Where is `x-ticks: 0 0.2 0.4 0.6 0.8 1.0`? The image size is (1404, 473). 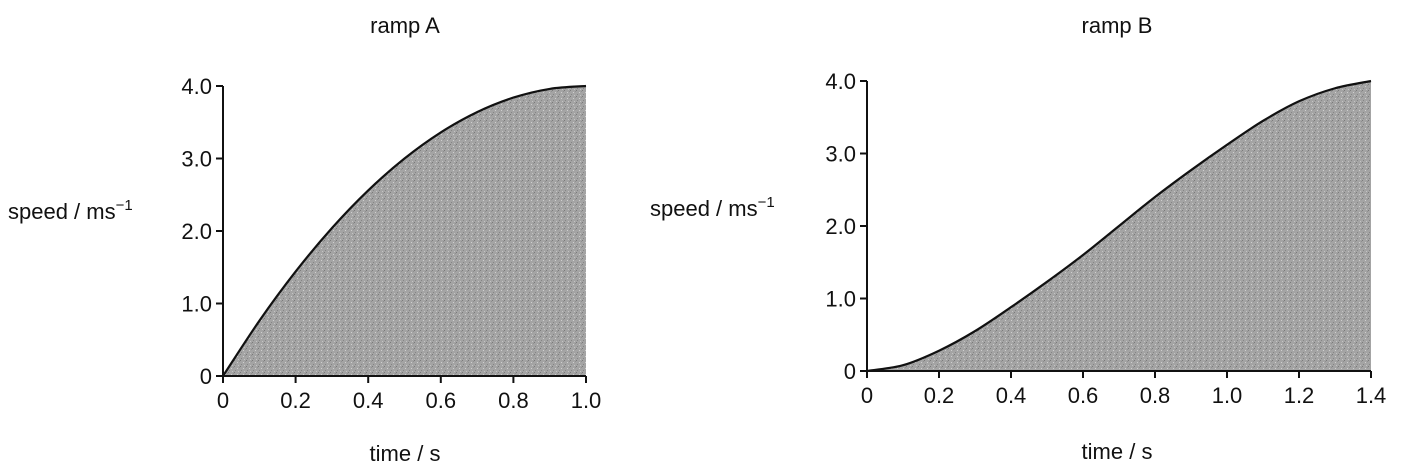
x-ticks: 0 0.2 0.4 0.6 0.8 1.0 is located at coordinates (409, 394).